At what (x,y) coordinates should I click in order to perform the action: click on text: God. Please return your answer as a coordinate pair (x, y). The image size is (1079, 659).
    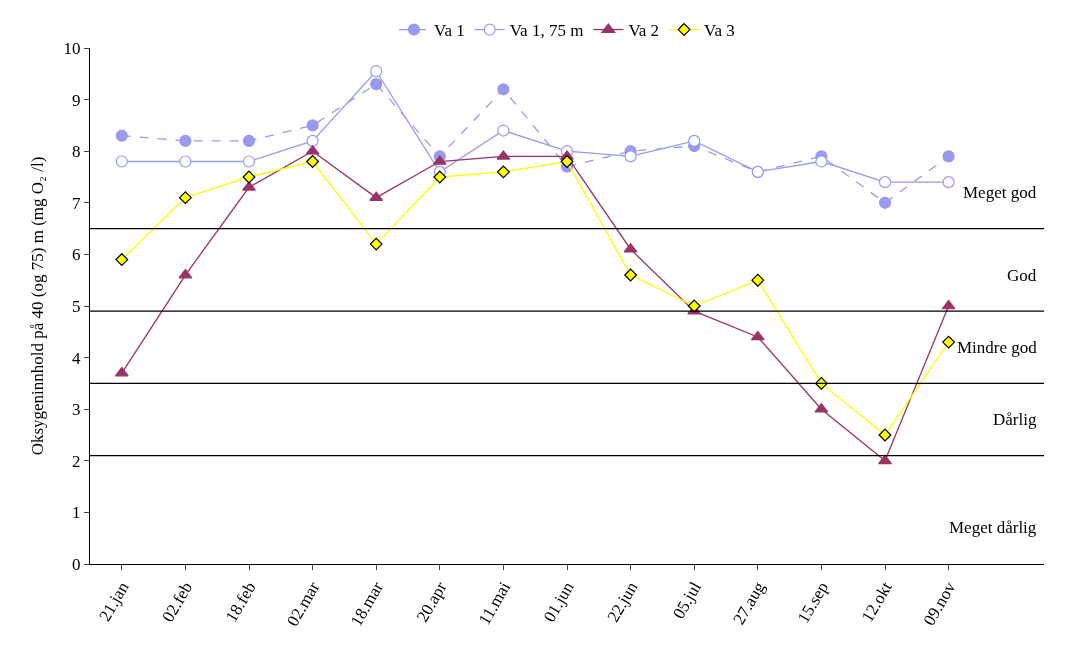
    Looking at the image, I should click on (1022, 275).